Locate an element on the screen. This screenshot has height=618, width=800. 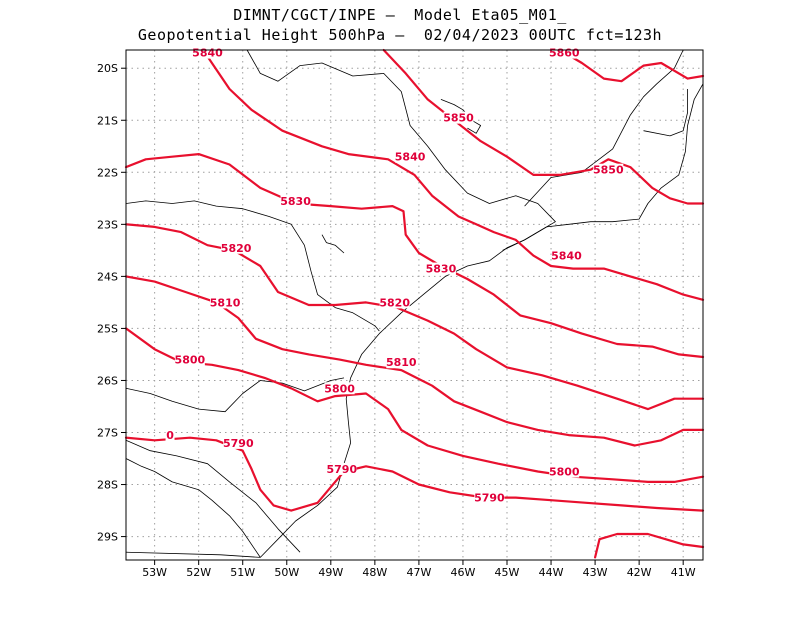
x-tick-label: 42W is located at coordinates (639, 572).